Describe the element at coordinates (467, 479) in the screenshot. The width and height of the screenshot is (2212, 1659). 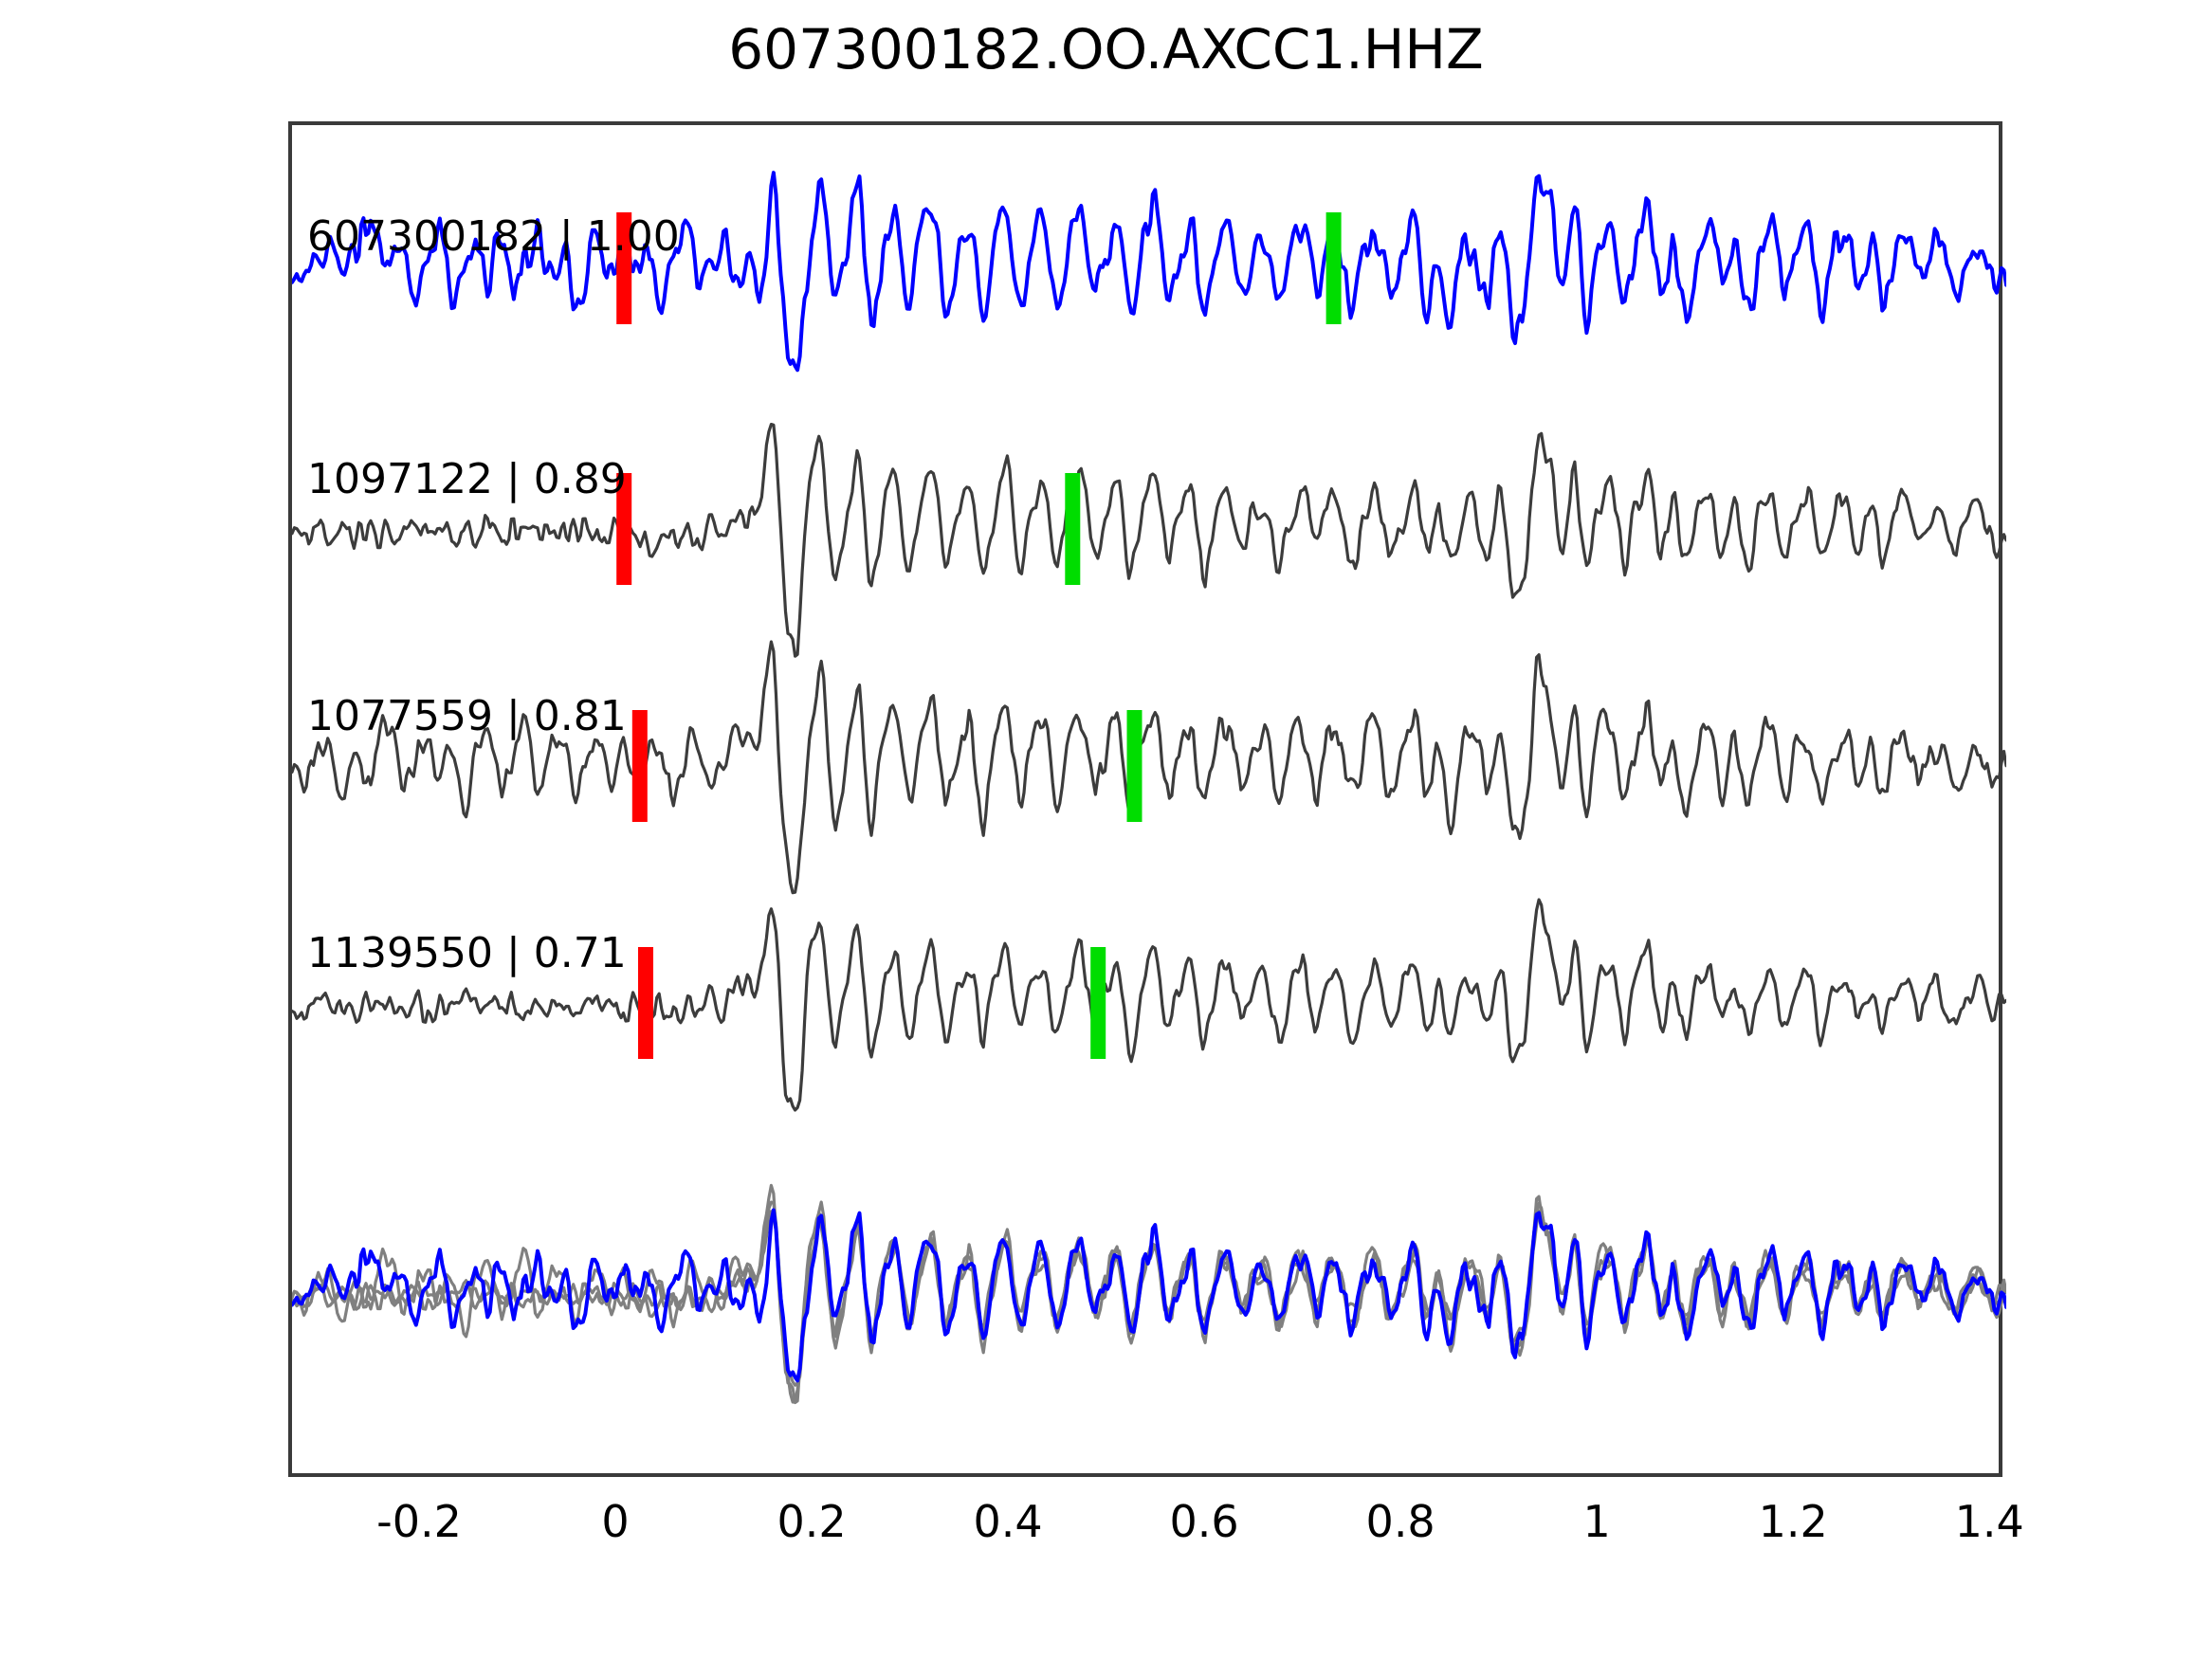
I see `trace-label-1: 1097122 | 0.89` at that location.